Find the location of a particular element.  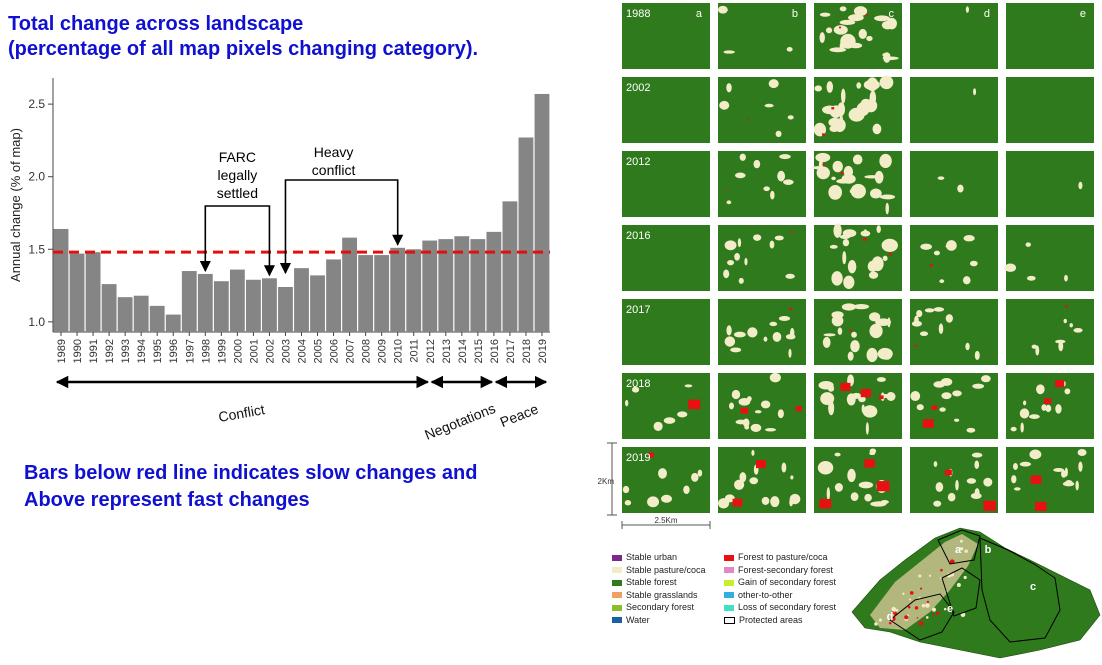

annotation-bracket-farc is located at coordinates (237, 241).